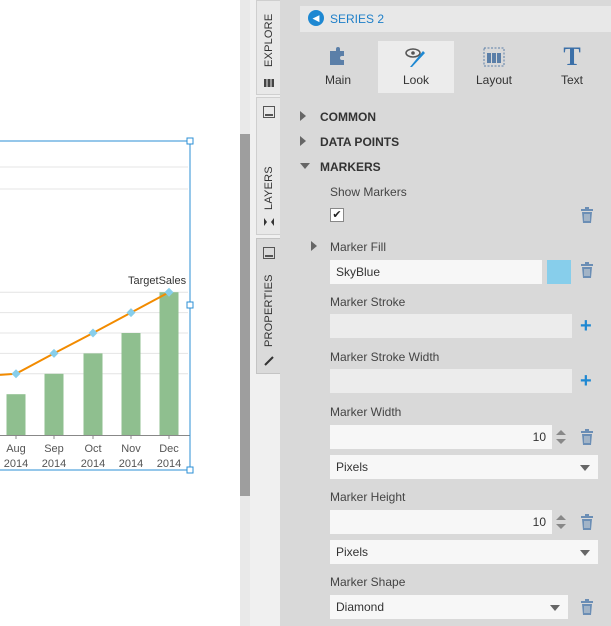 The image size is (611, 626). I want to click on marker-width-unit-select: Pixels, so click(464, 467).